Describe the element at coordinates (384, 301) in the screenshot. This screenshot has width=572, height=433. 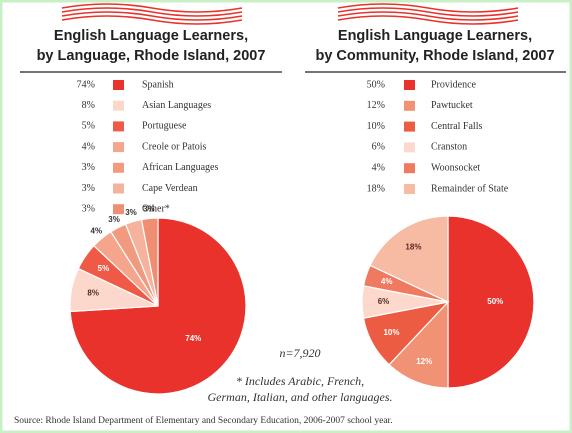
I see `slice-label: 6%` at that location.